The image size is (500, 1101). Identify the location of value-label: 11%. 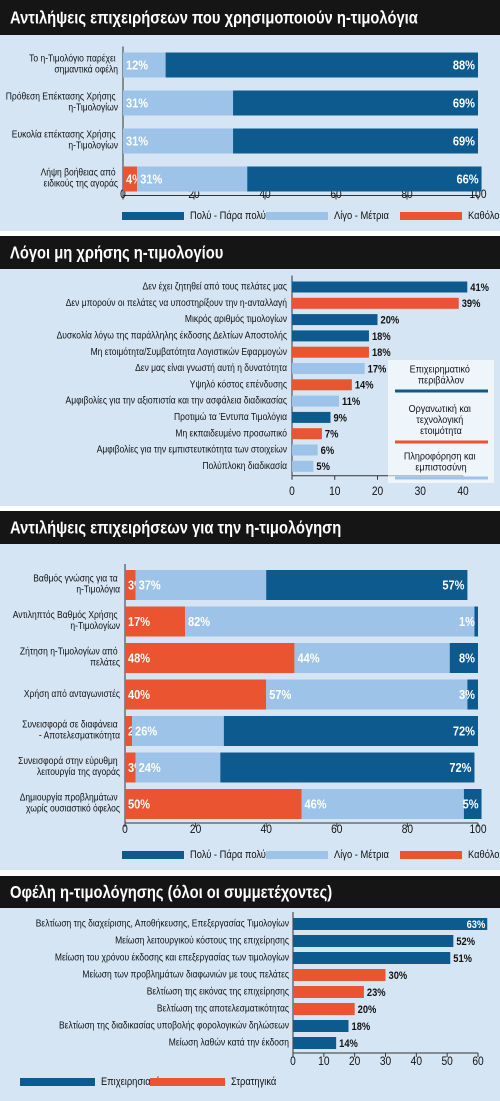
(351, 402).